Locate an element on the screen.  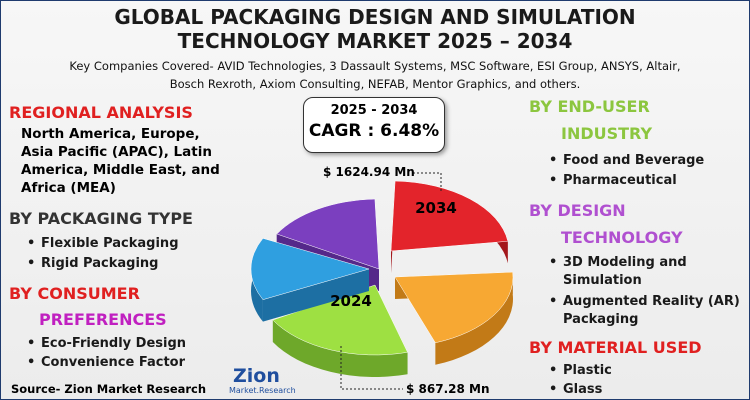
item: Plastic is located at coordinates (580, 370).